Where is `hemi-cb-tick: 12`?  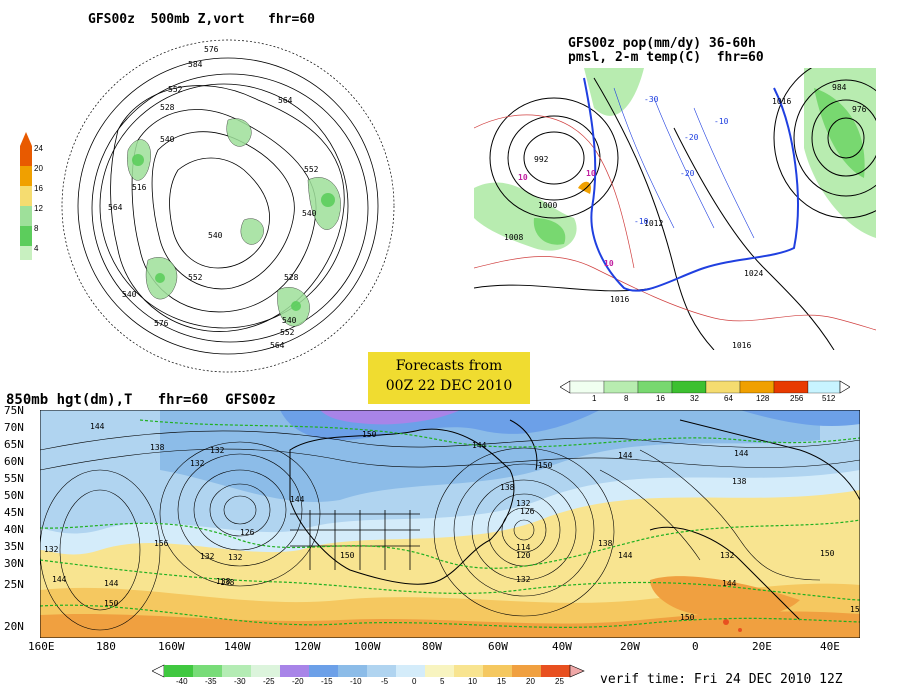
hemi-cb-tick: 12 is located at coordinates (38, 208).